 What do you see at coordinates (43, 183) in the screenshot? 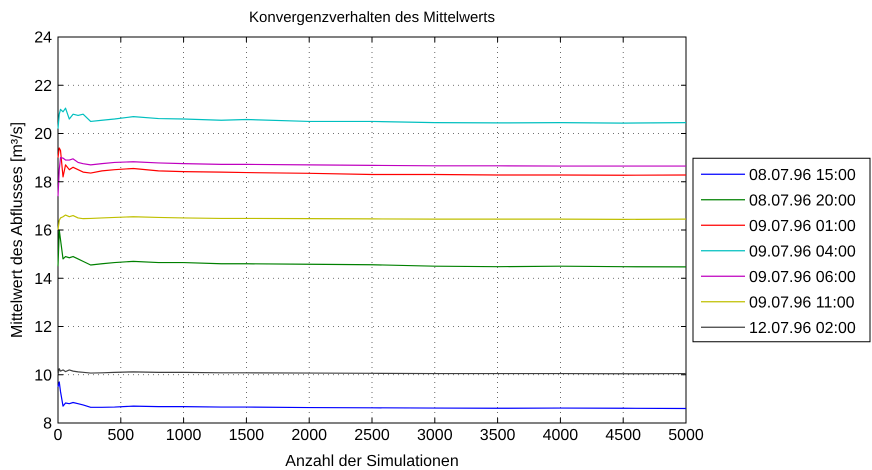
I see `y-tick-label: 18` at bounding box center [43, 183].